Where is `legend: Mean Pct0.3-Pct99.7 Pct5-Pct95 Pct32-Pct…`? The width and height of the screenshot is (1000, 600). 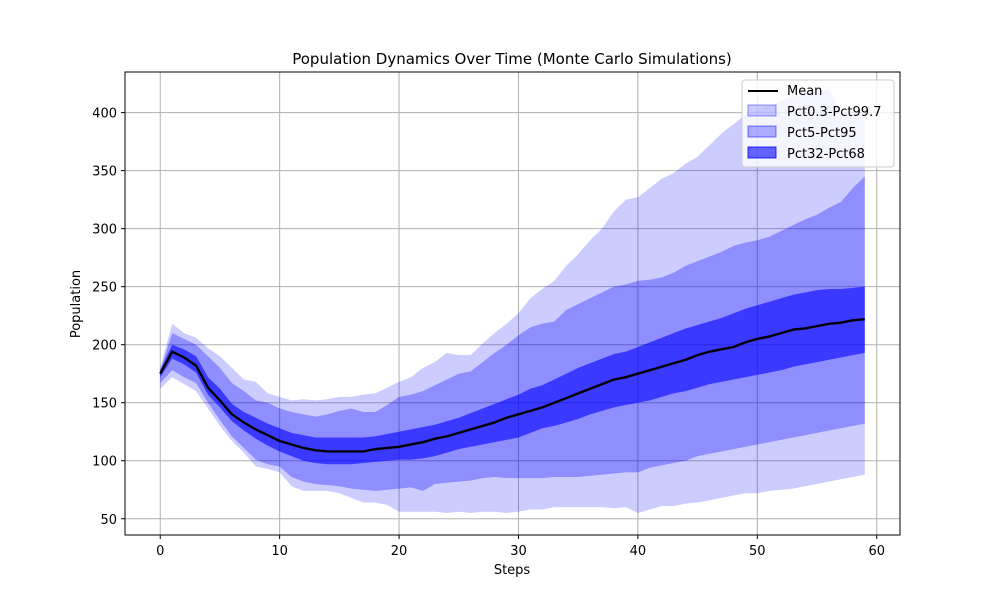 legend: Mean Pct0.3-Pct99.7 Pct5-Pct95 Pct32-Pct… is located at coordinates (818, 123).